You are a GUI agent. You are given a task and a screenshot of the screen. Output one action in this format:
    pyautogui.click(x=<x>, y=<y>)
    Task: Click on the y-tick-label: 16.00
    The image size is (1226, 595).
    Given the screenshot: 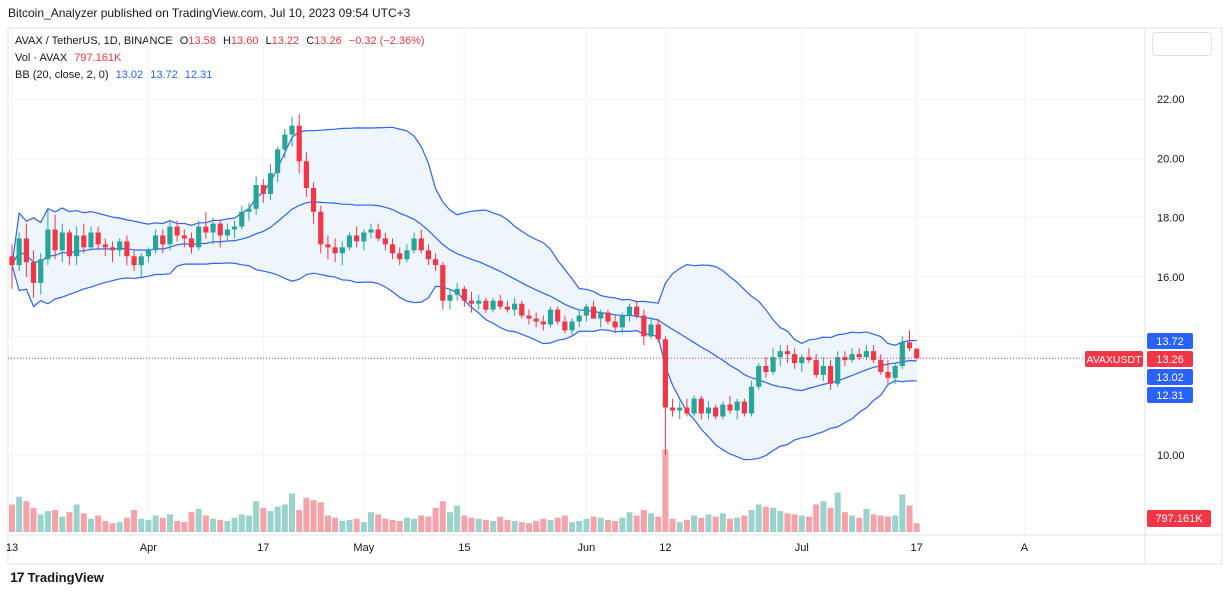 What is the action you would take?
    pyautogui.click(x=1171, y=278)
    